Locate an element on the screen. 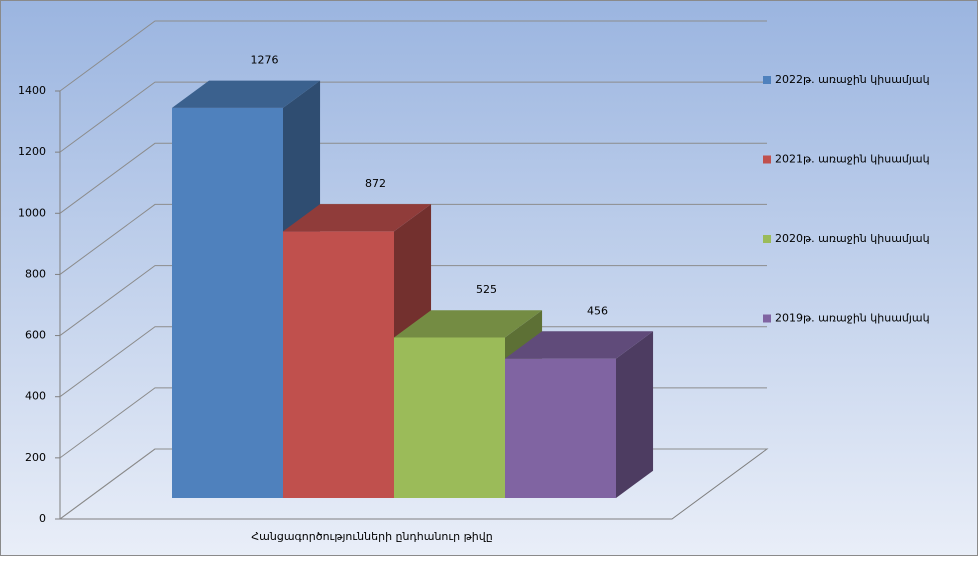 This screenshot has height=561, width=979. y-tick-label: 600 is located at coordinates (35, 335).